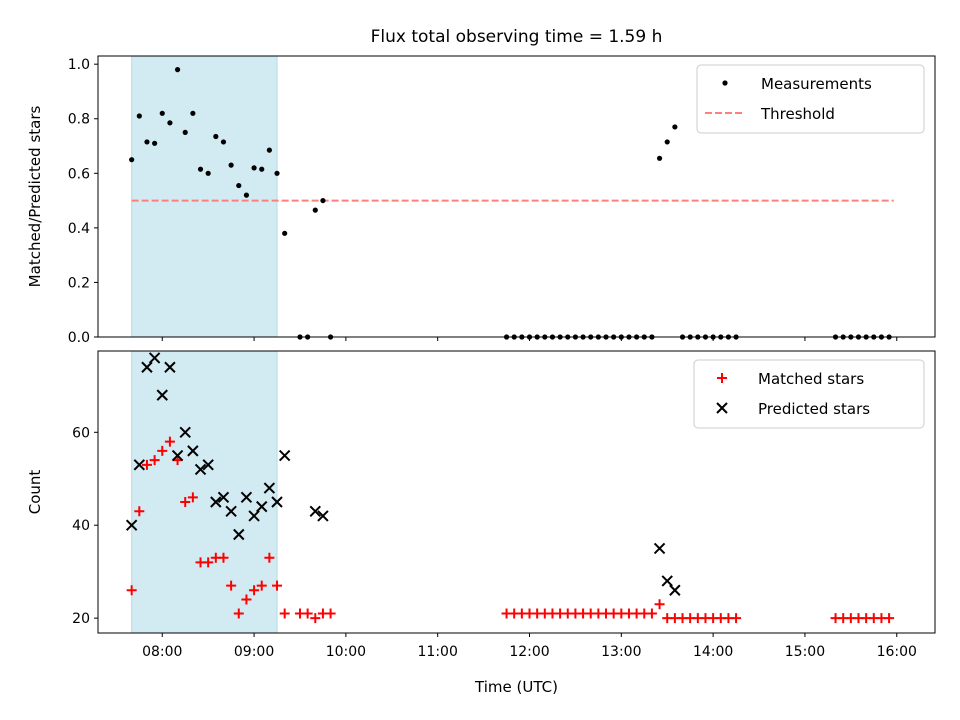 This screenshot has width=960, height=720. I want to click on x-tick-label: 14:00, so click(713, 652).